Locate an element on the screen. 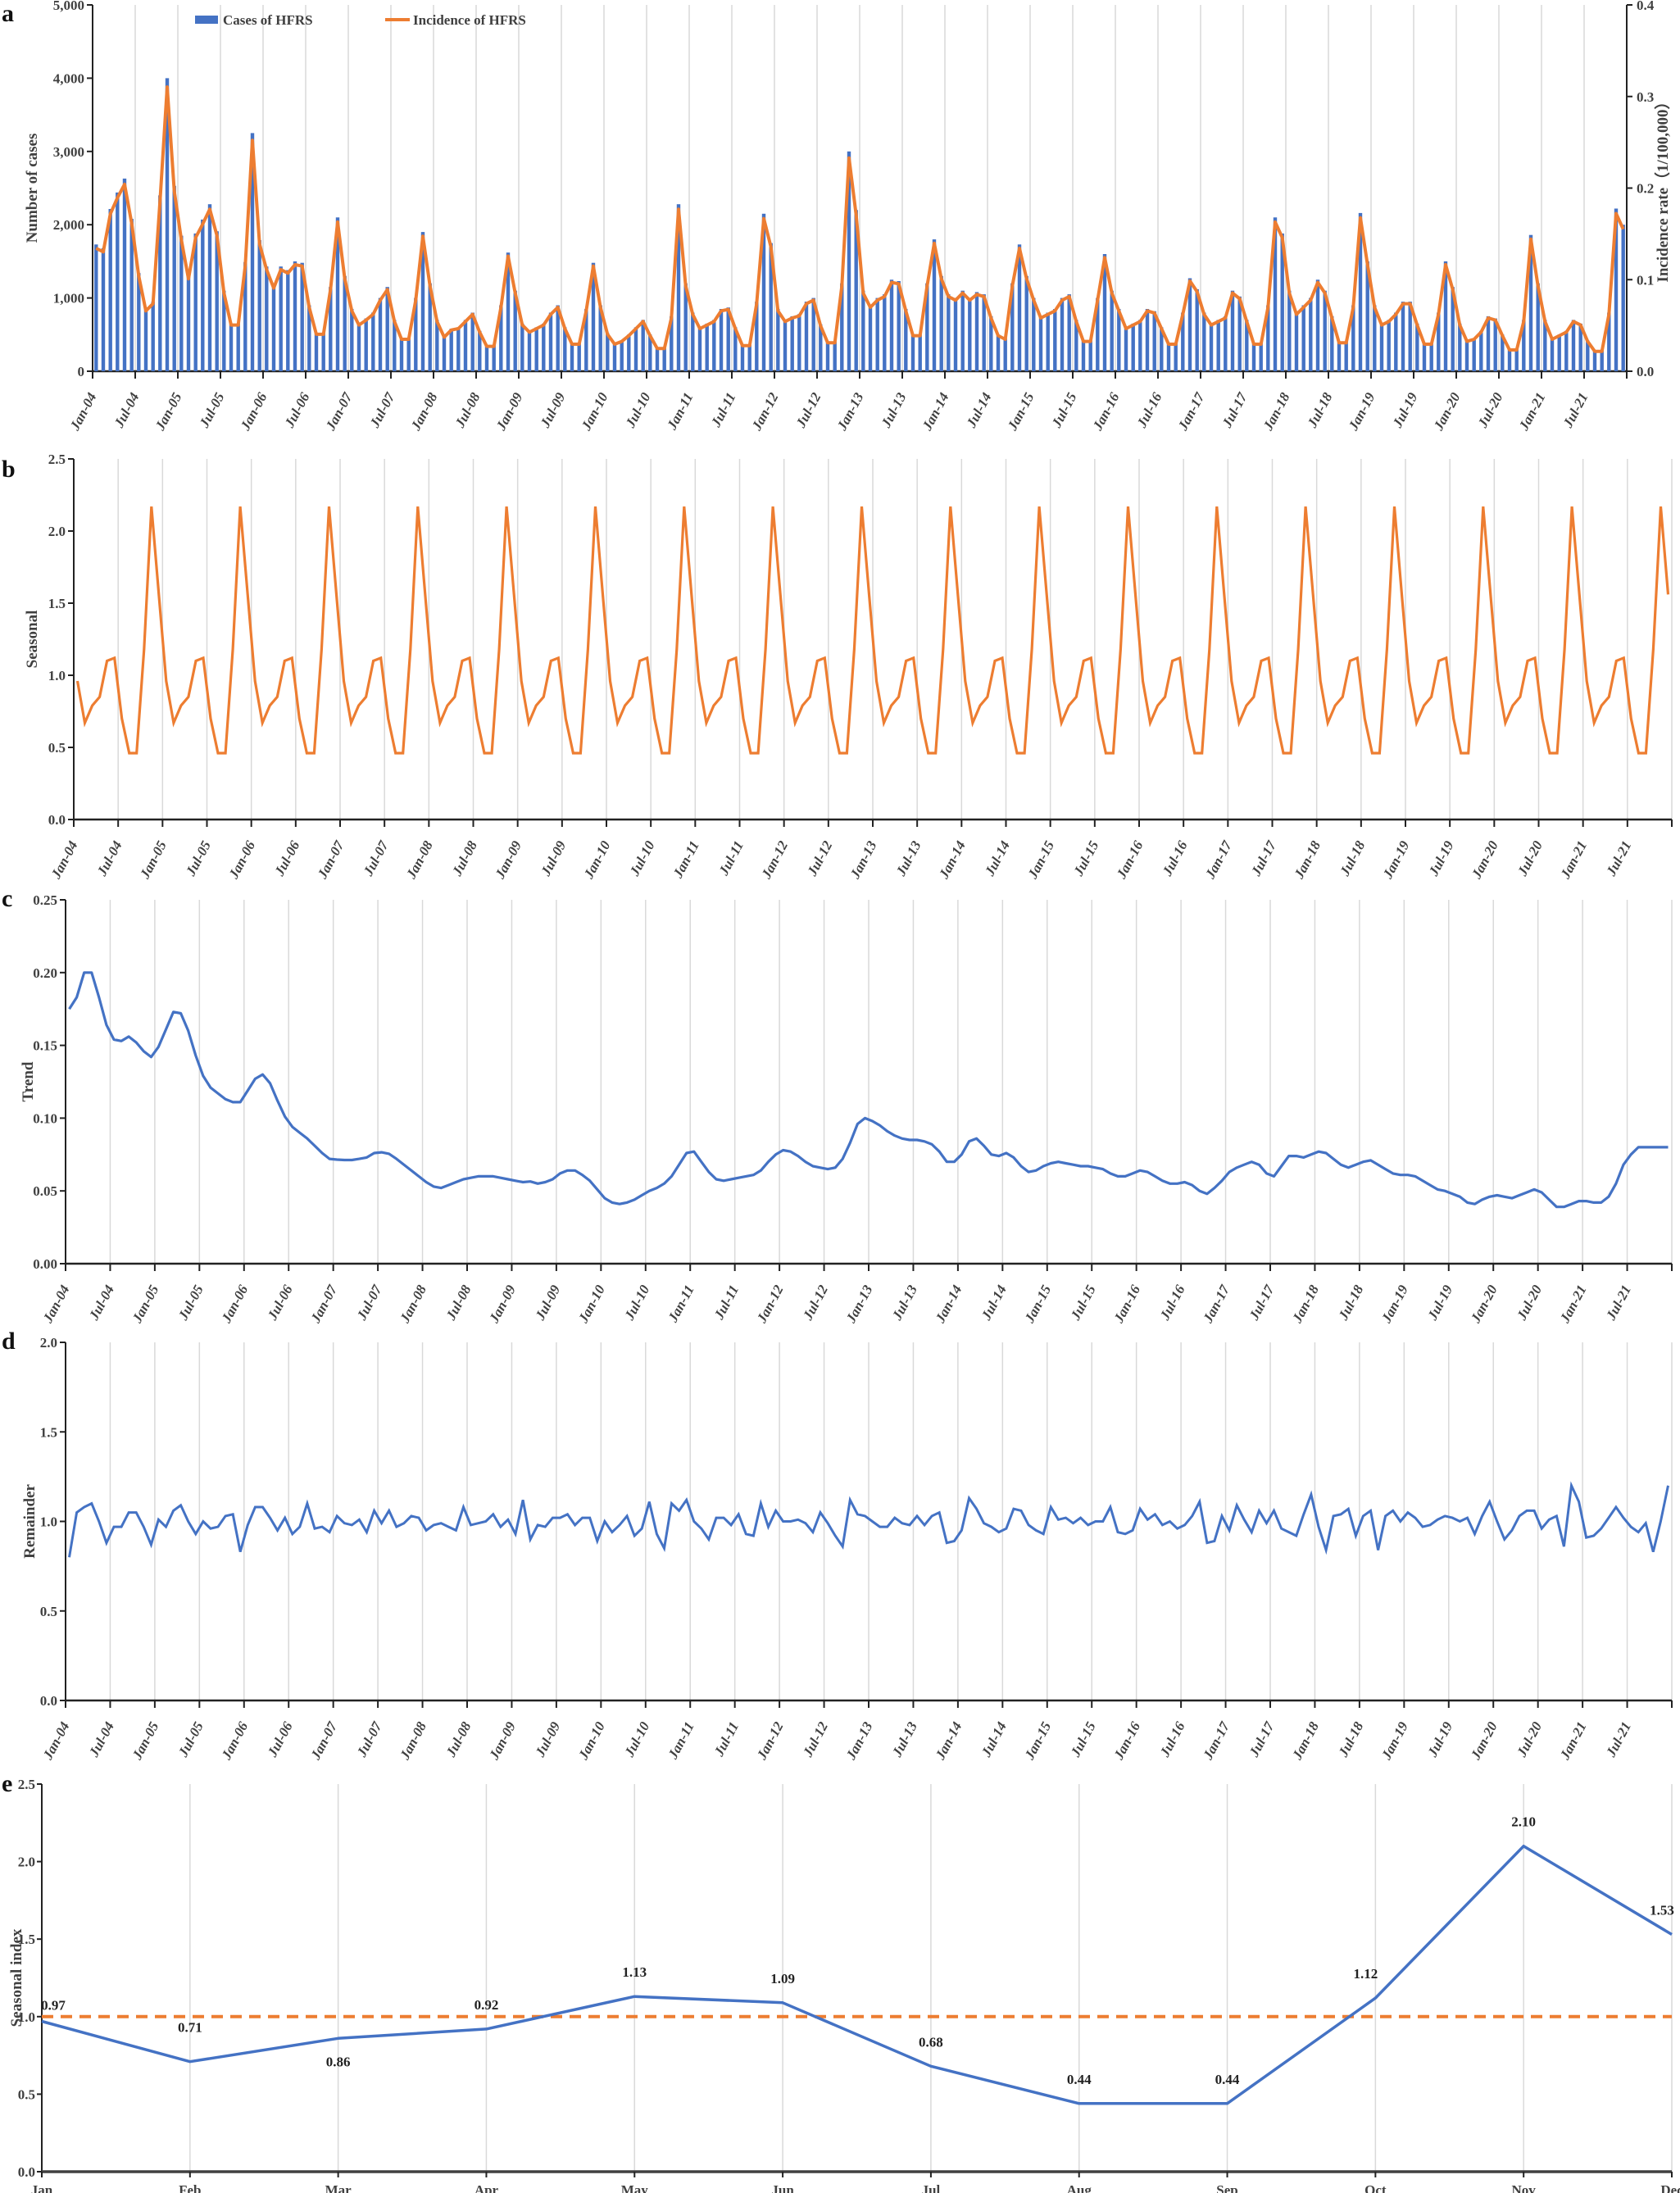 This screenshot has height=2193, width=1680. y-tick-label: 0.0 is located at coordinates (26, 2172).